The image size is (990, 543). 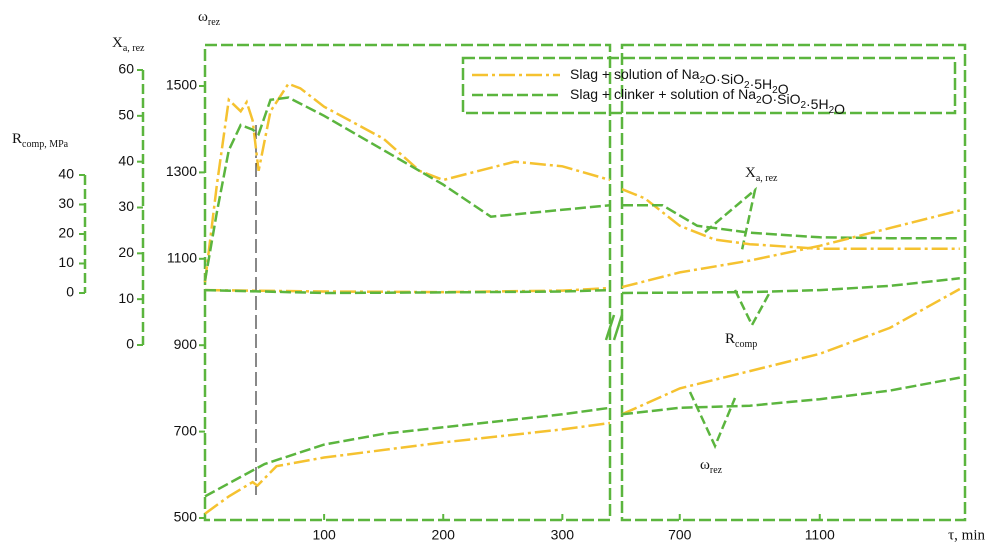 What do you see at coordinates (444, 535) in the screenshot?
I see `x-tick-label: 200` at bounding box center [444, 535].